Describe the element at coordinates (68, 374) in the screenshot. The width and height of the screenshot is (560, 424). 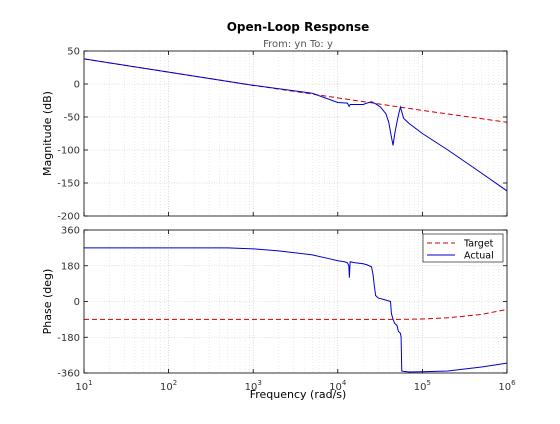
I see `phase-y-tick-label: -360` at that location.